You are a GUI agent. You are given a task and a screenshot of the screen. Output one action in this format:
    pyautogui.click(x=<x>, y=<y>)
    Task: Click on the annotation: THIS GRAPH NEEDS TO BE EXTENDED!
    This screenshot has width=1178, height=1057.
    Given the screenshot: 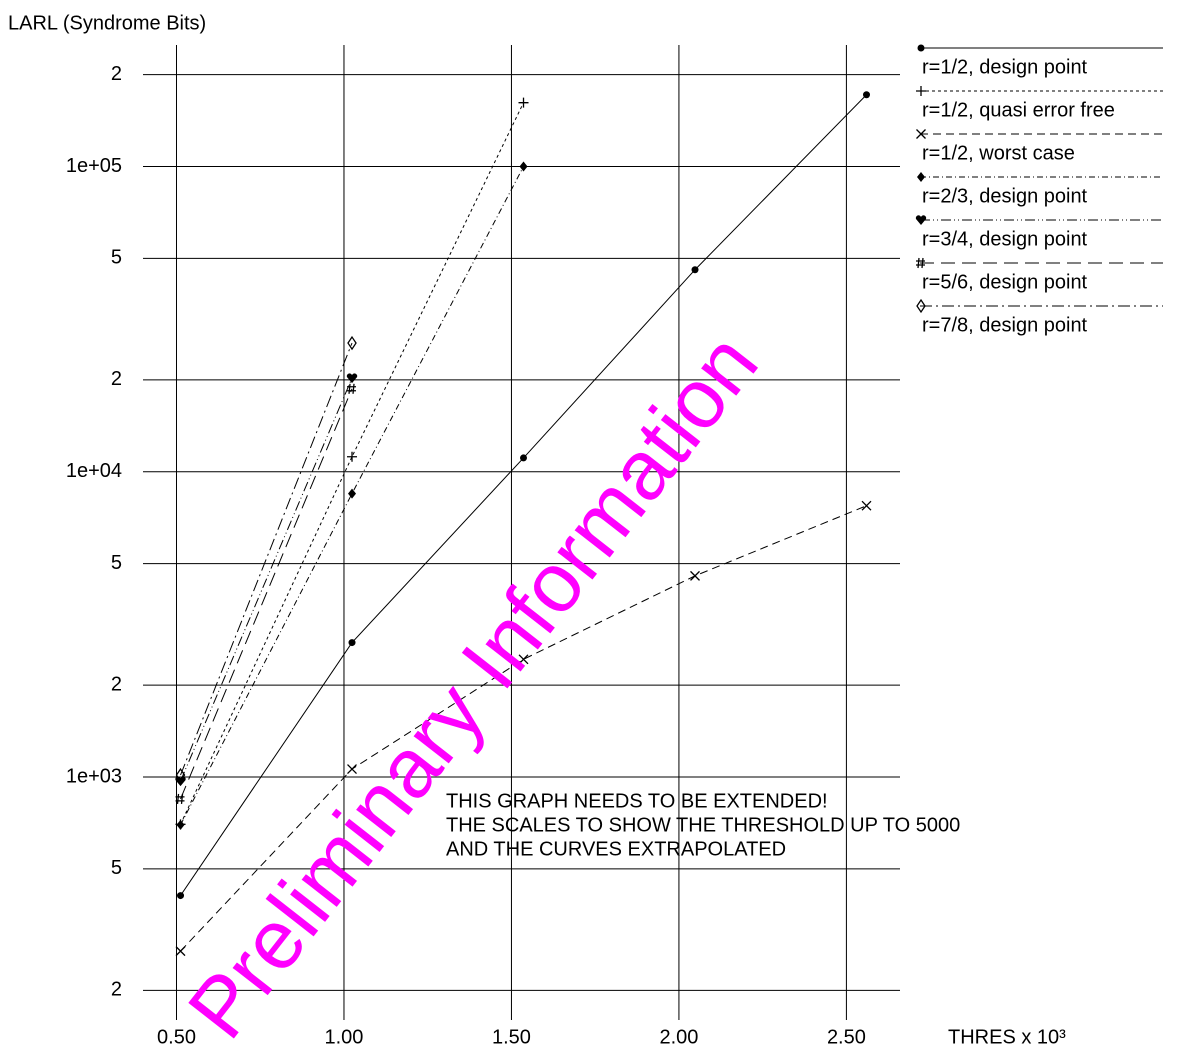 What is the action you would take?
    pyautogui.click(x=637, y=801)
    